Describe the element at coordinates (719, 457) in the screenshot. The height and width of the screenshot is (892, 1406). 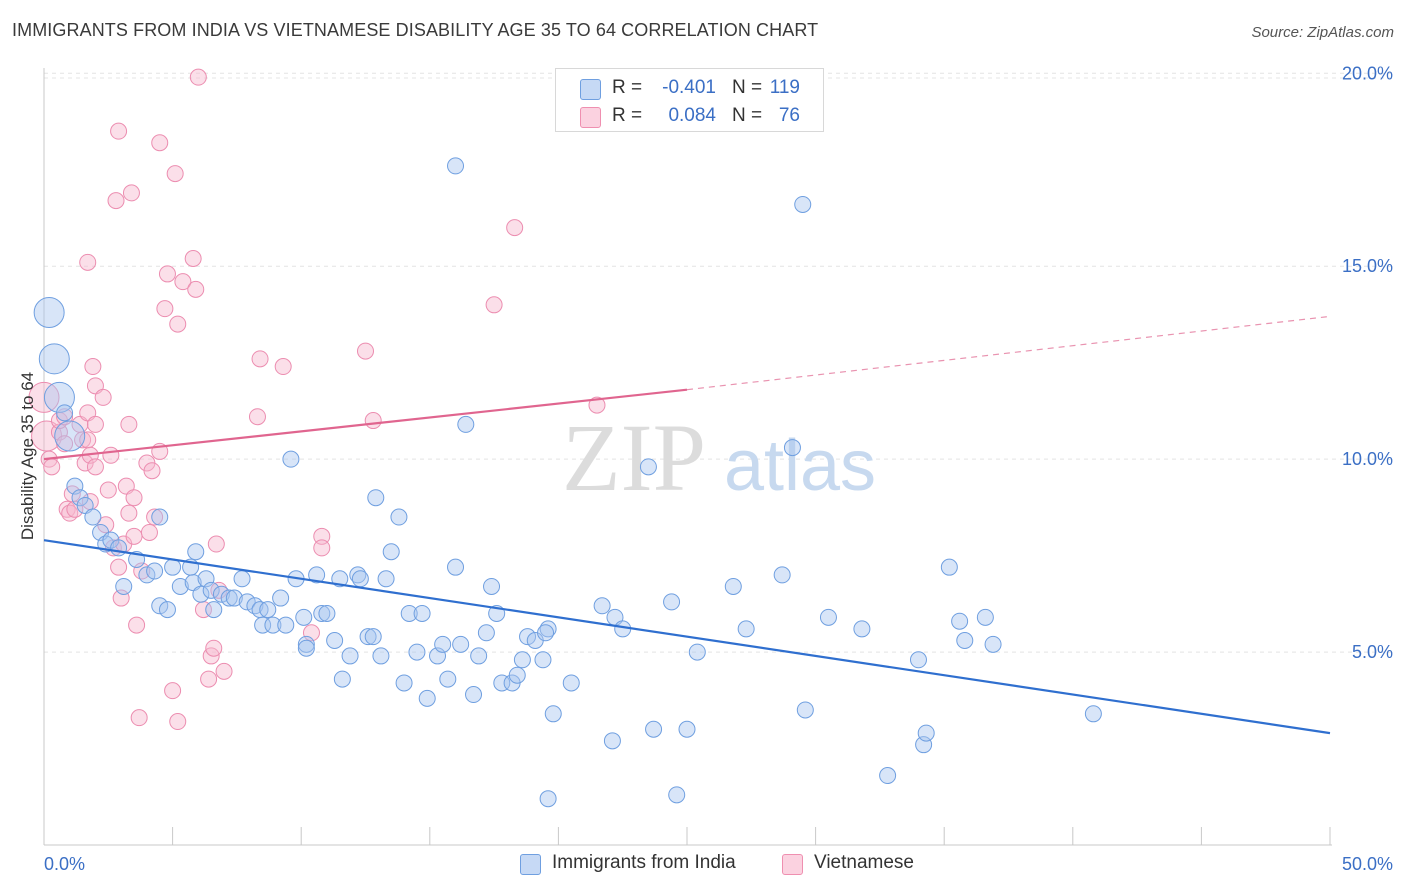
I see `watermark: ZIP atlas` at that location.